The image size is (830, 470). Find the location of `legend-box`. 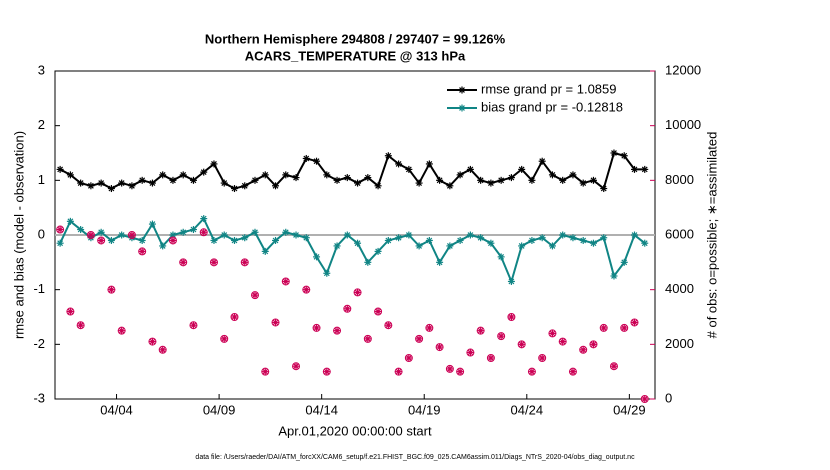

legend-box is located at coordinates (547, 99).